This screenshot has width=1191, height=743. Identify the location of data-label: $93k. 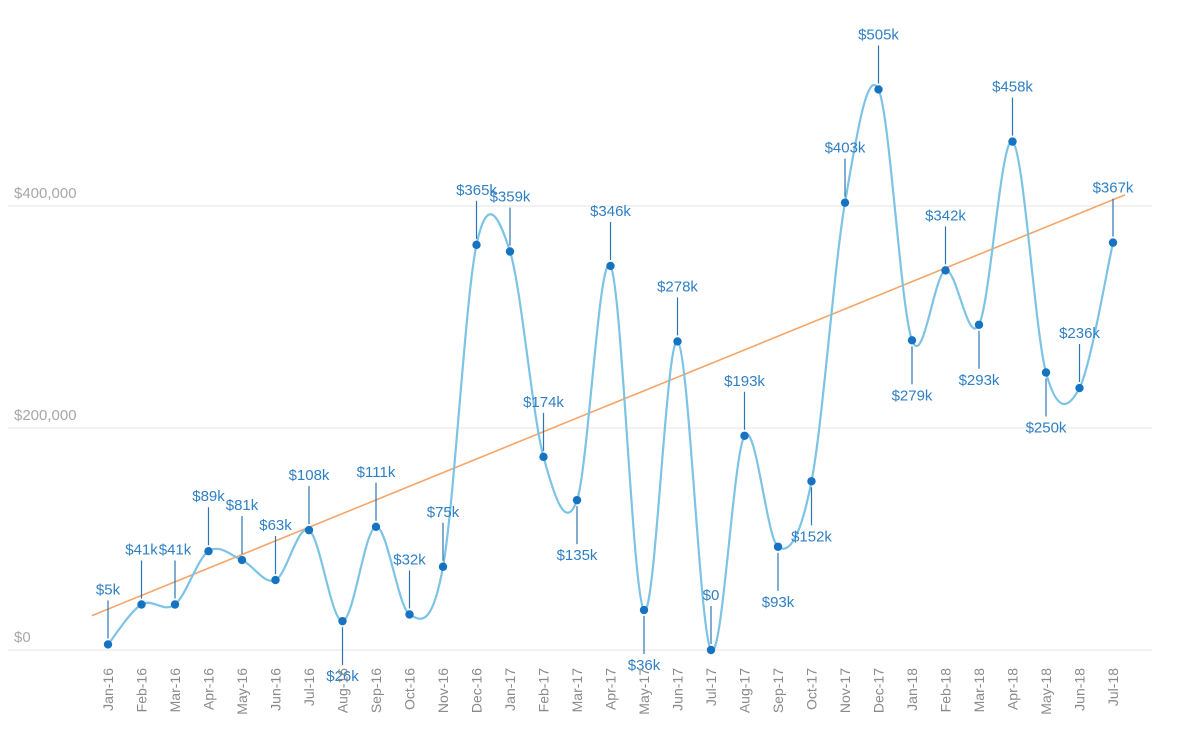
(778, 602).